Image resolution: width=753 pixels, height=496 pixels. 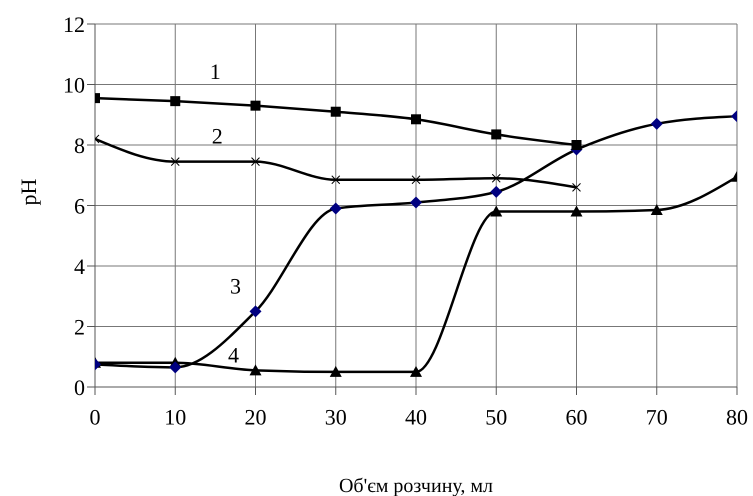 What do you see at coordinates (235, 285) in the screenshot?
I see `series-label: 3` at bounding box center [235, 285].